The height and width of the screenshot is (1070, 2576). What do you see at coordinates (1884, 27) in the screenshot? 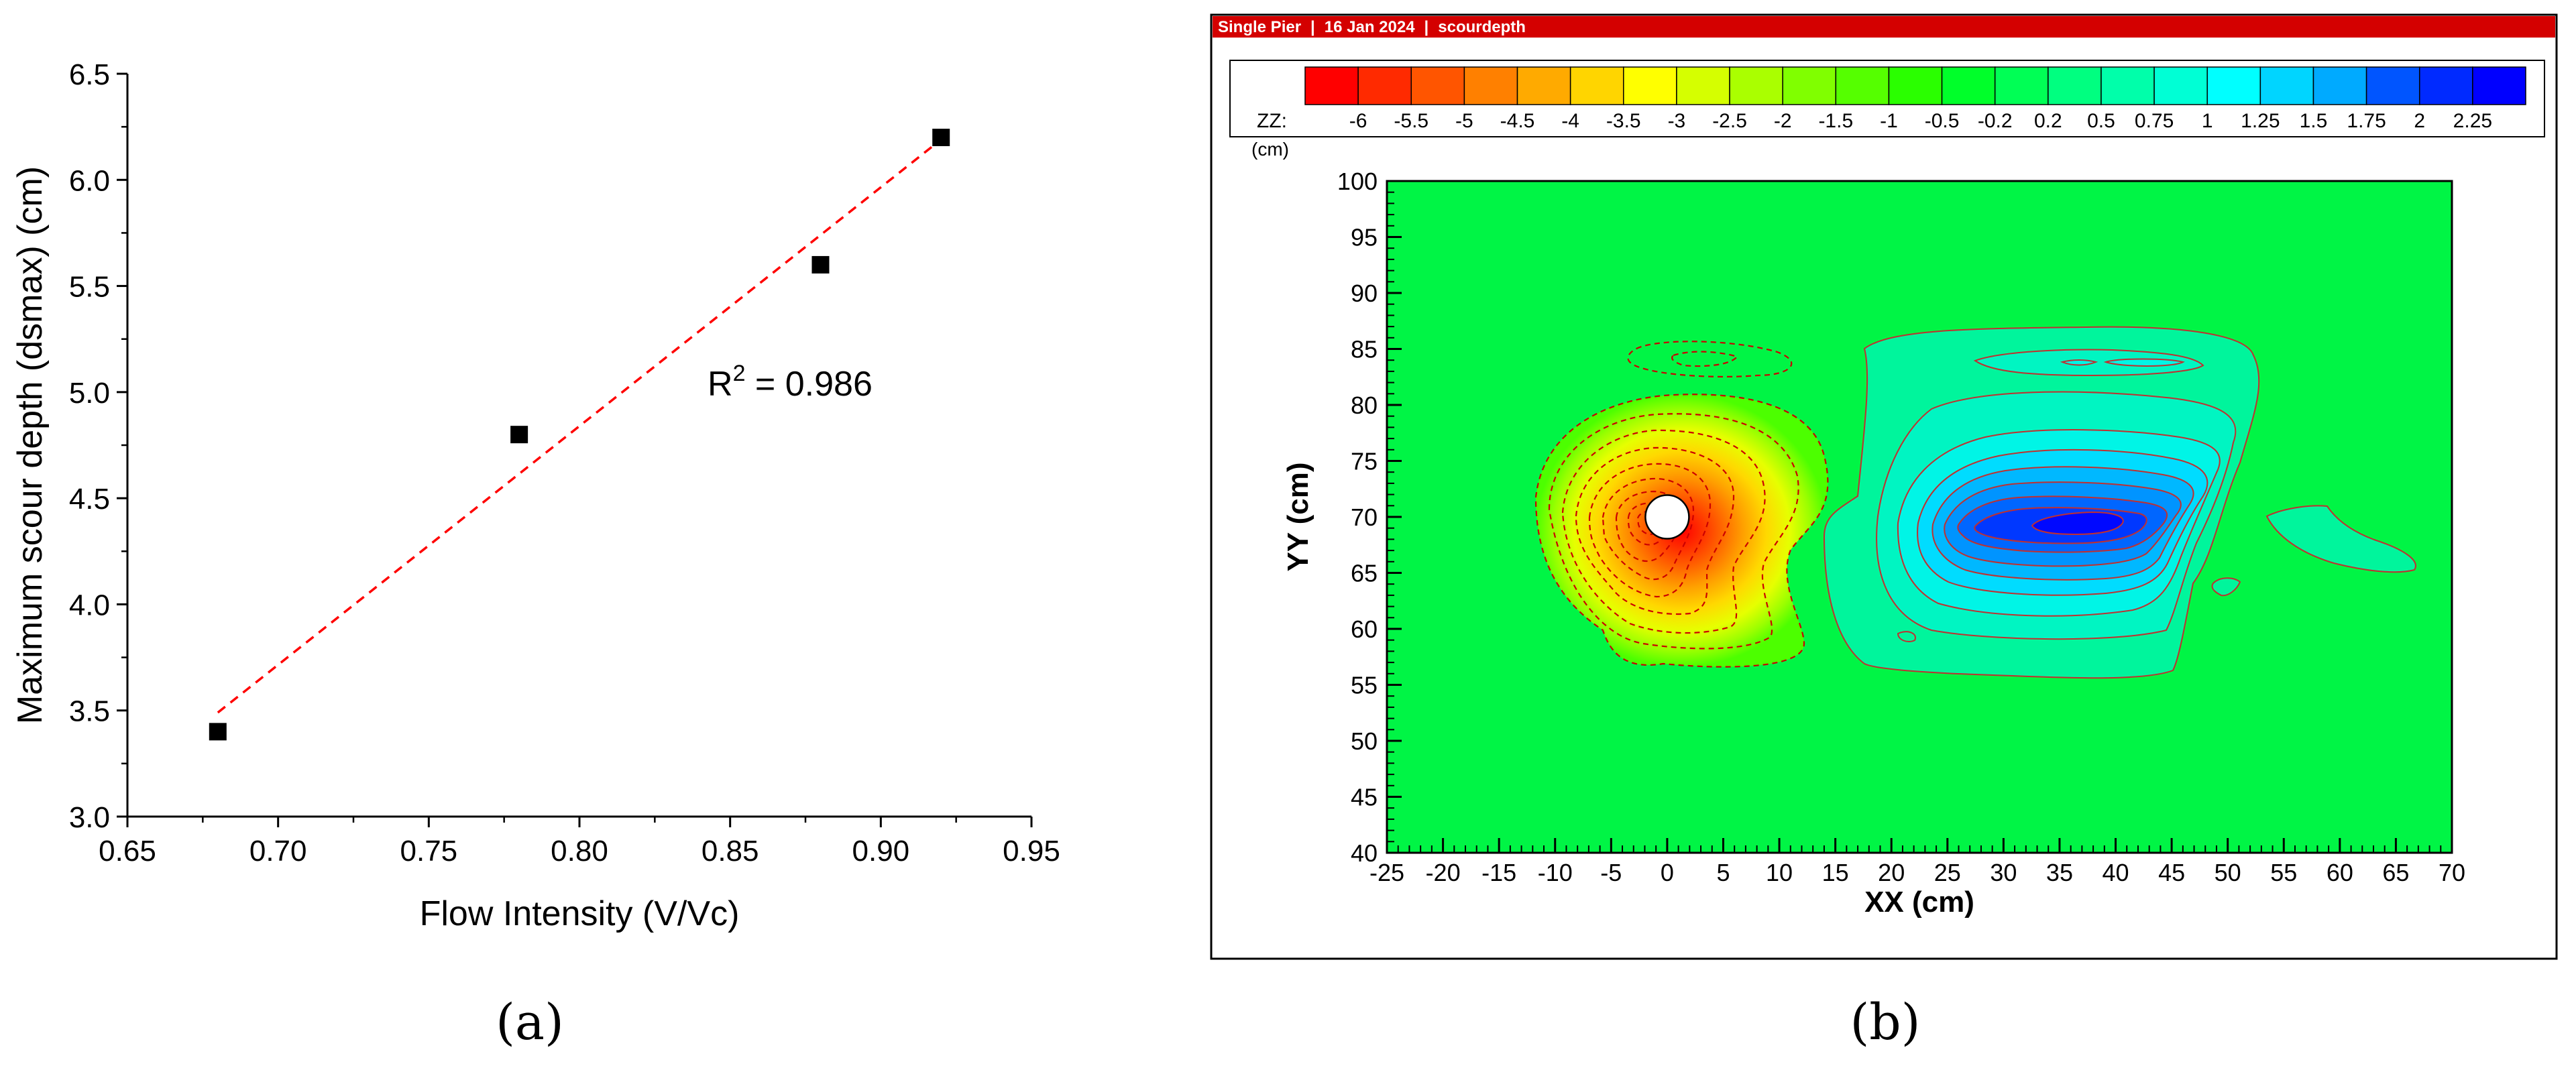
I see `panel-b-title-bar` at bounding box center [1884, 27].